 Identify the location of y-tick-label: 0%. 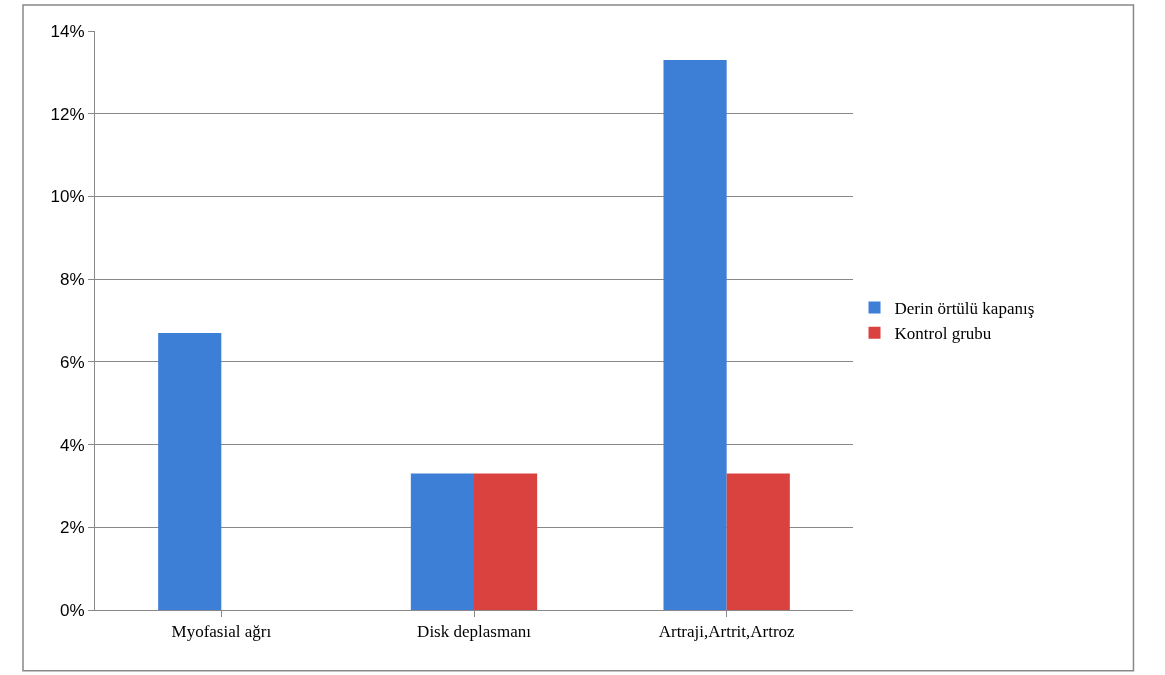
(72, 610).